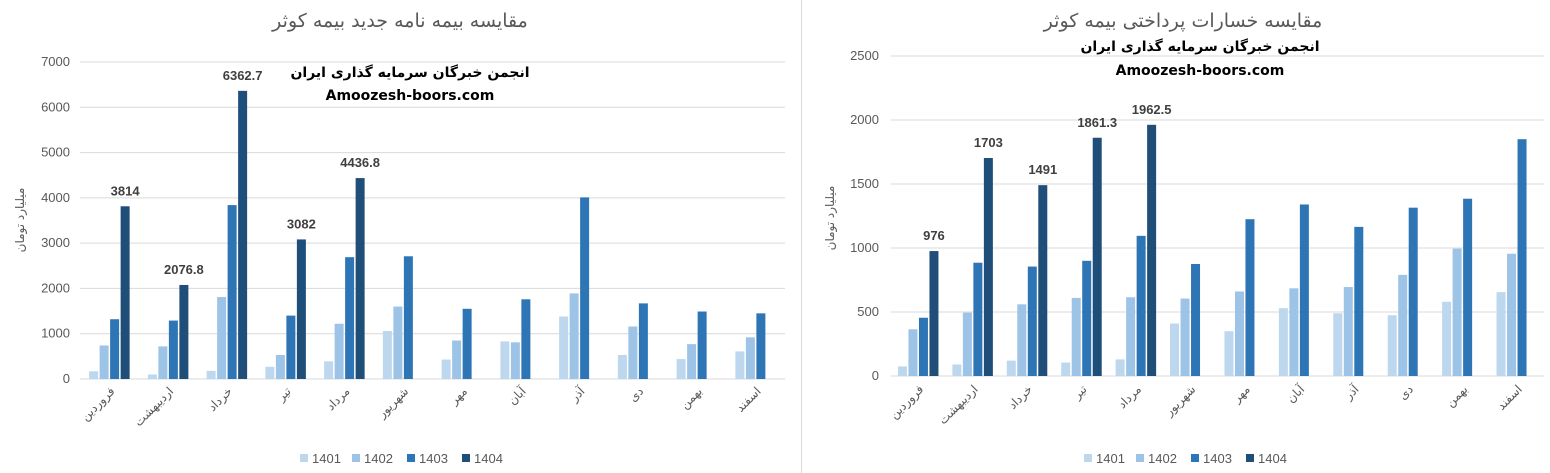  Describe the element at coordinates (338, 399) in the screenshot. I see `x-category-label: مرداد` at that location.